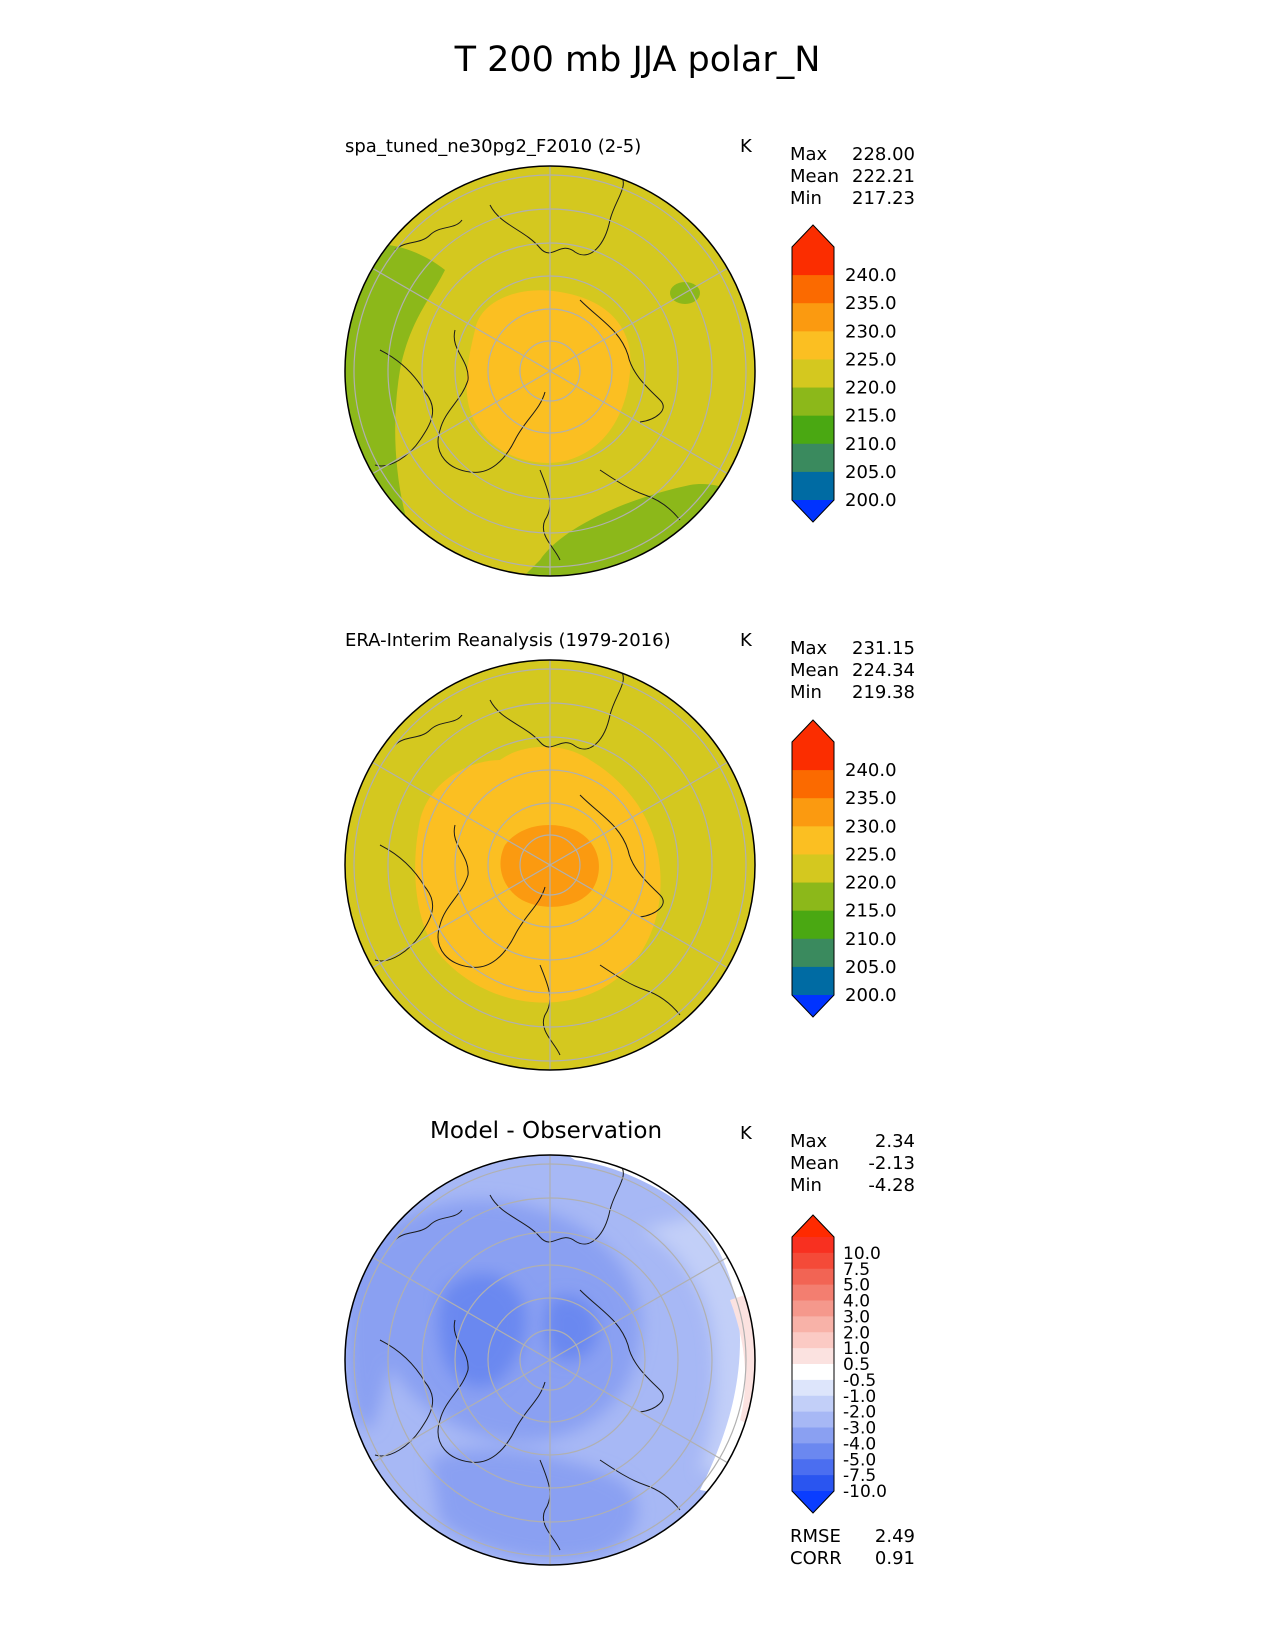 Image resolution: width=1275 pixels, height=1650 pixels. I want to click on colorbar-3-tick-label: 1.0, so click(856, 1349).